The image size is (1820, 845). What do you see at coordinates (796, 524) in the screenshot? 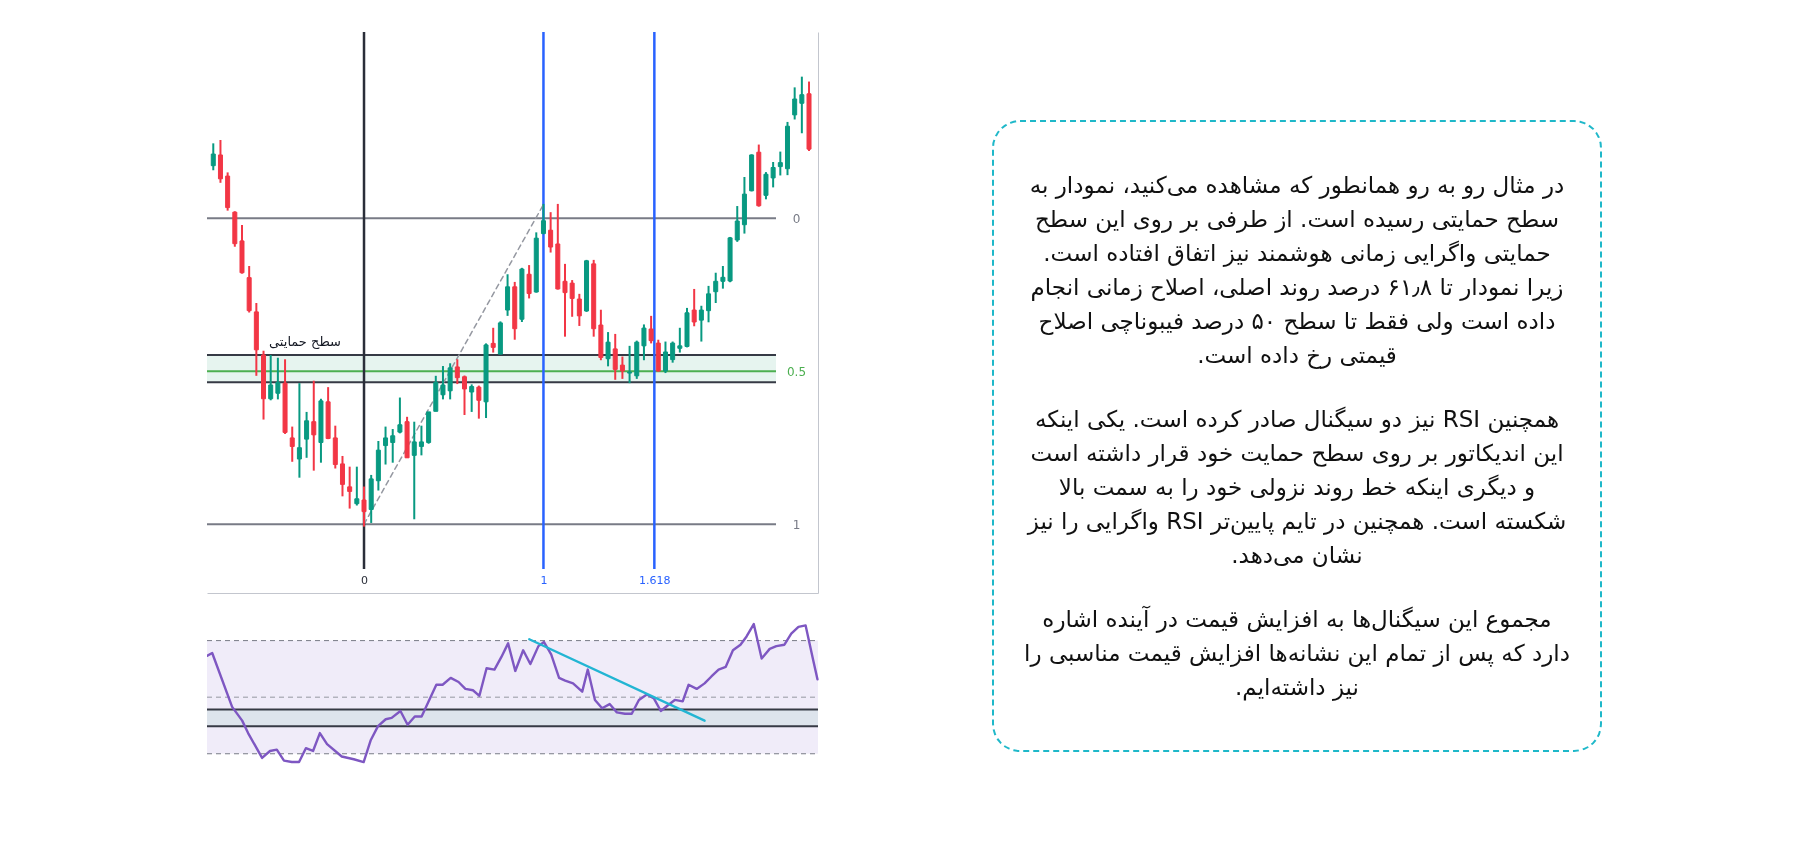
I see `y-tick-label: 1` at bounding box center [796, 524].